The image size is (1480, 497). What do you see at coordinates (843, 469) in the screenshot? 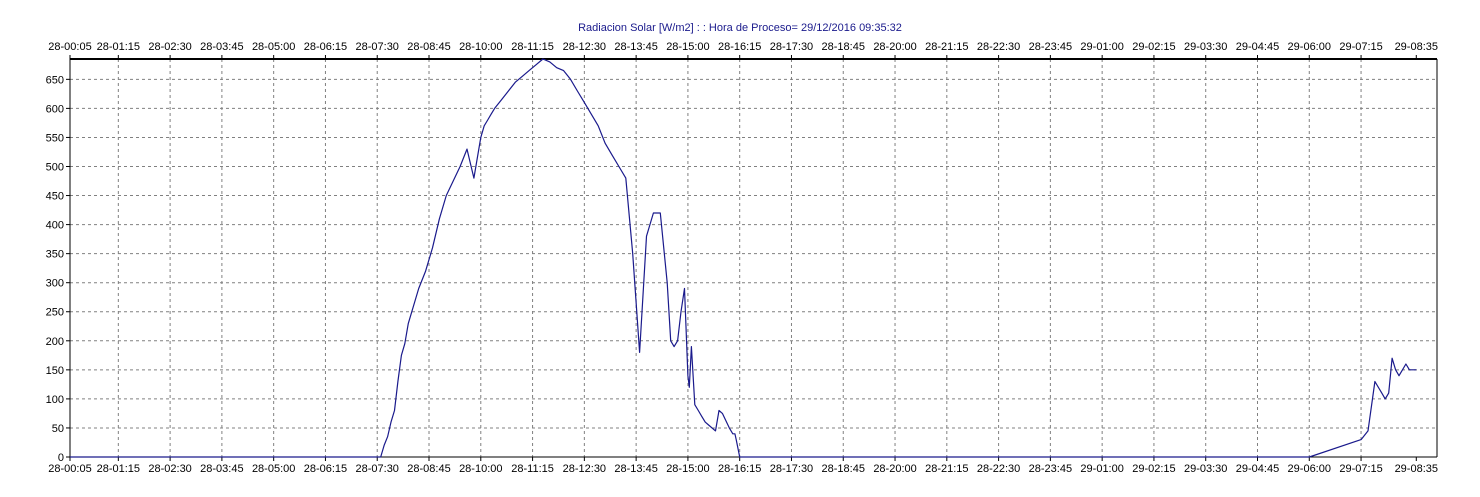
I see `x-tick-label: 28-18:45` at bounding box center [843, 469].